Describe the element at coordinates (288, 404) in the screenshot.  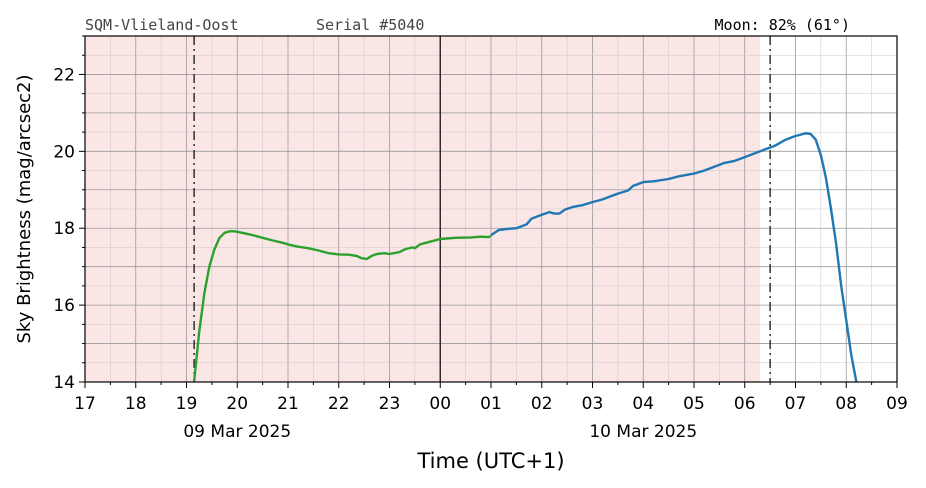
I see `x-tick-label: 21` at that location.